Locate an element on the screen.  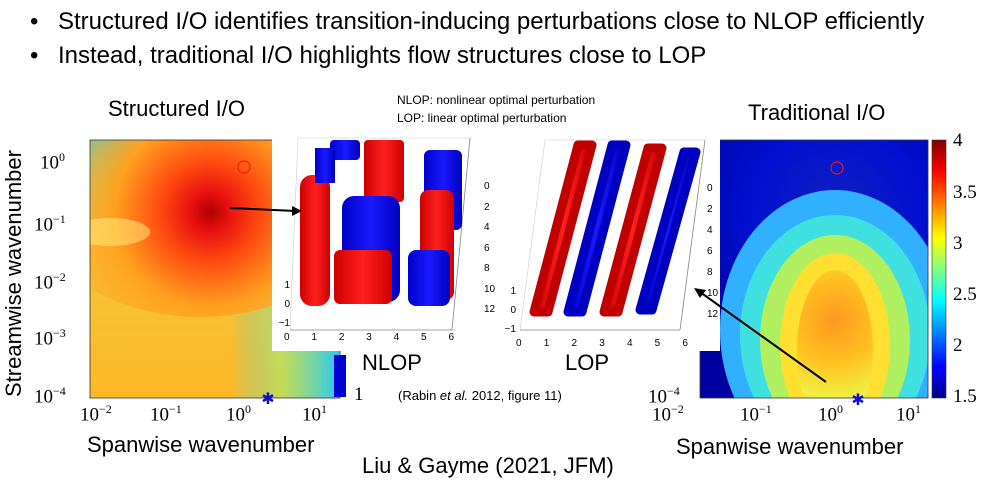
nlop-y-tick: 0 is located at coordinates (487, 186).